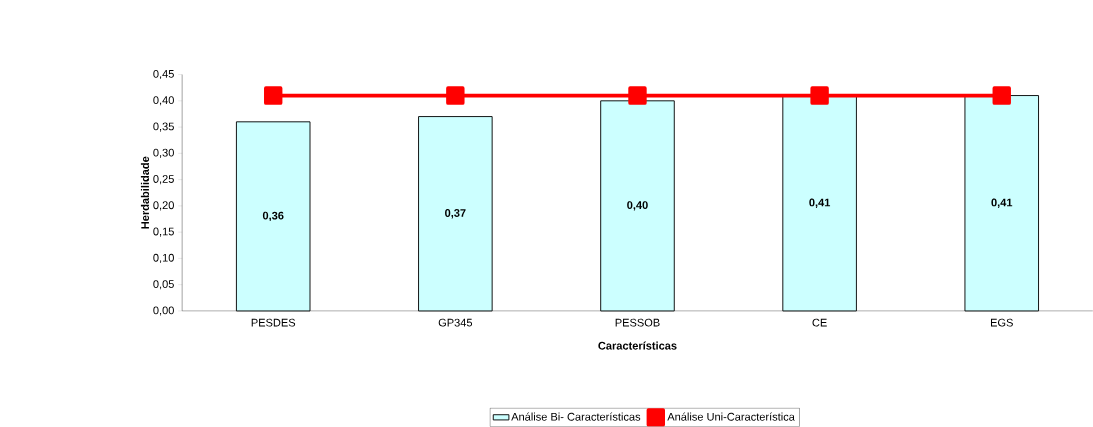 The image size is (1093, 427). What do you see at coordinates (163, 180) in the screenshot?
I see `y-tick-label: 0,25` at bounding box center [163, 180].